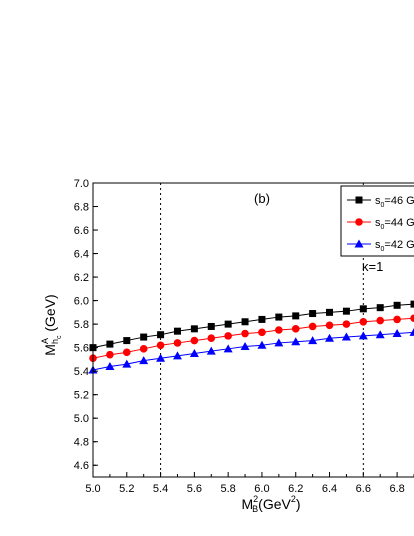  What do you see at coordinates (81, 325) in the screenshot?
I see `y-tick-label: 5.8` at bounding box center [81, 325].